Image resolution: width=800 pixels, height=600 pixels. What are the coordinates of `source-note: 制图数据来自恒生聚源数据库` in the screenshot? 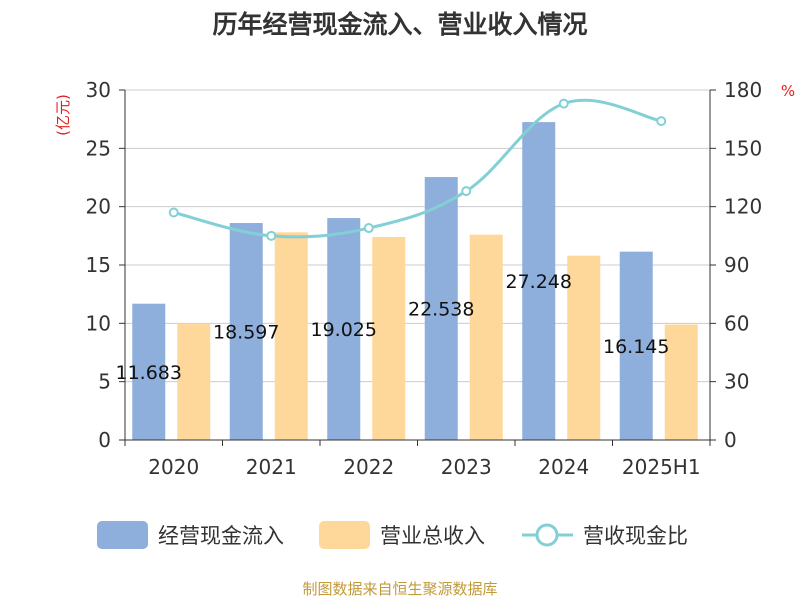 It's located at (399, 589).